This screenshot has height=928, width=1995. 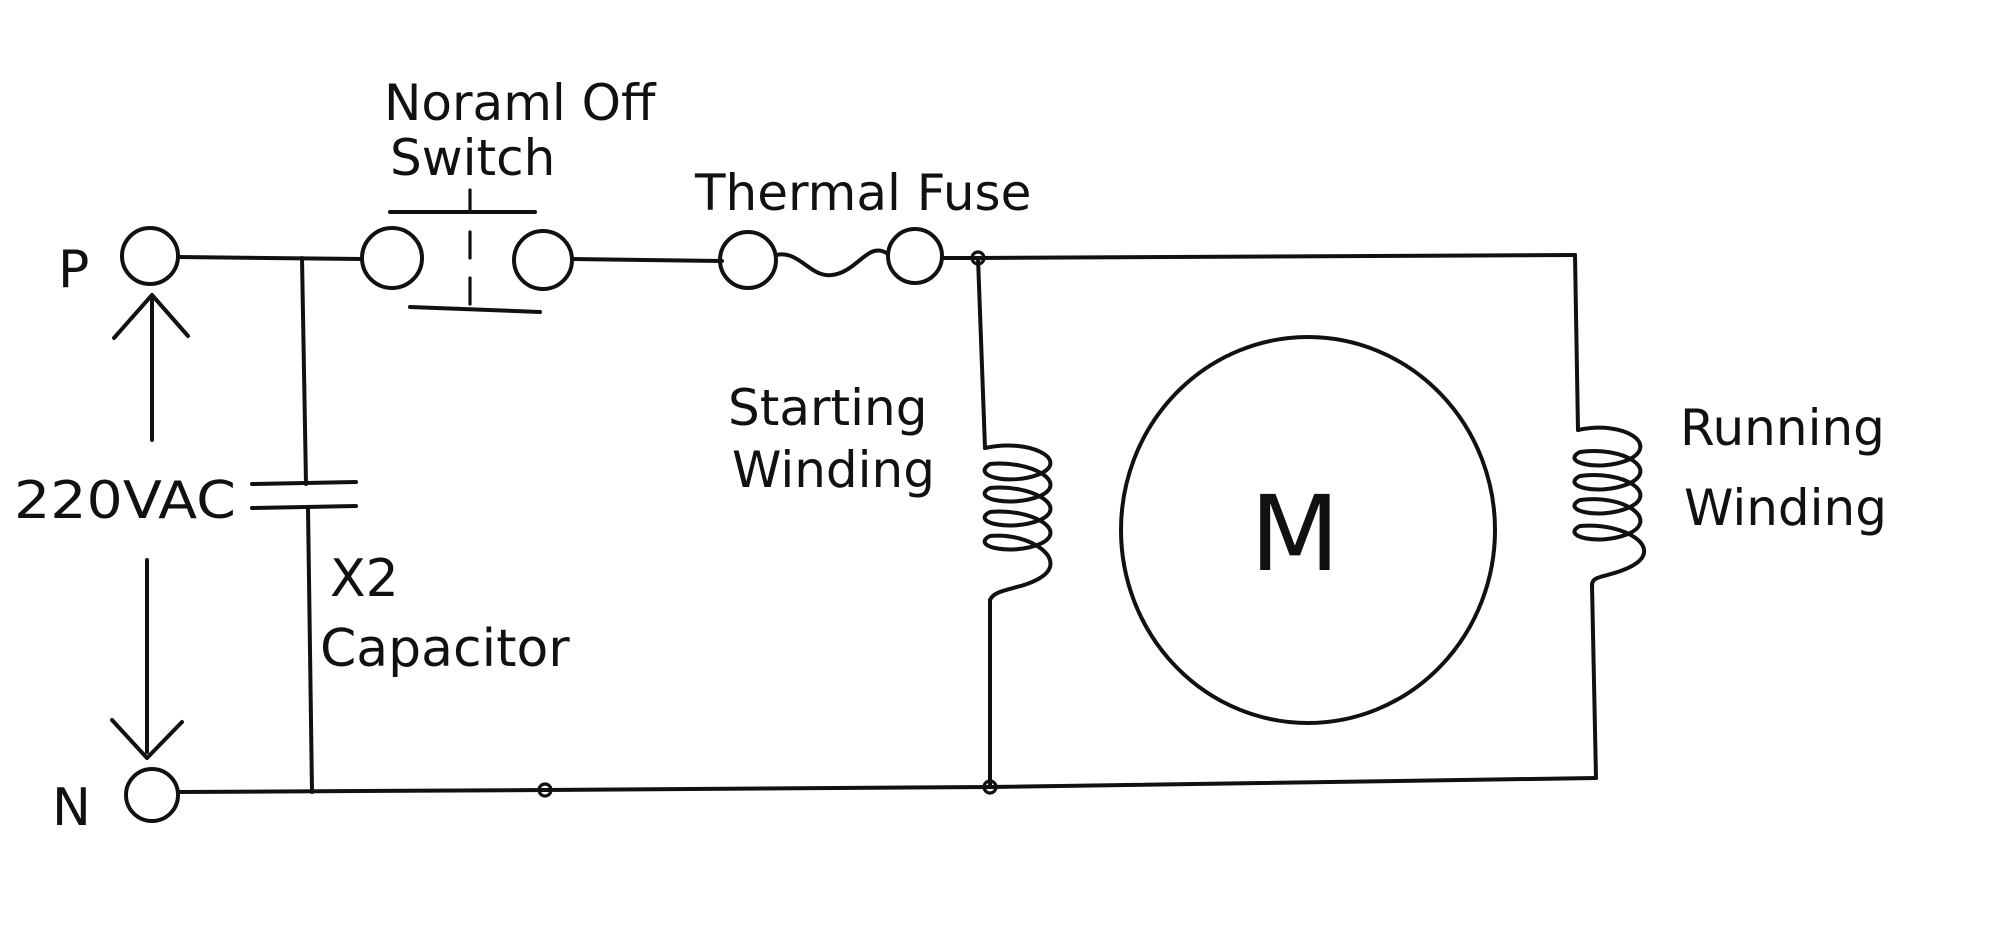 What do you see at coordinates (125, 501) in the screenshot?
I see `supply-voltage-label: 220VAC` at bounding box center [125, 501].